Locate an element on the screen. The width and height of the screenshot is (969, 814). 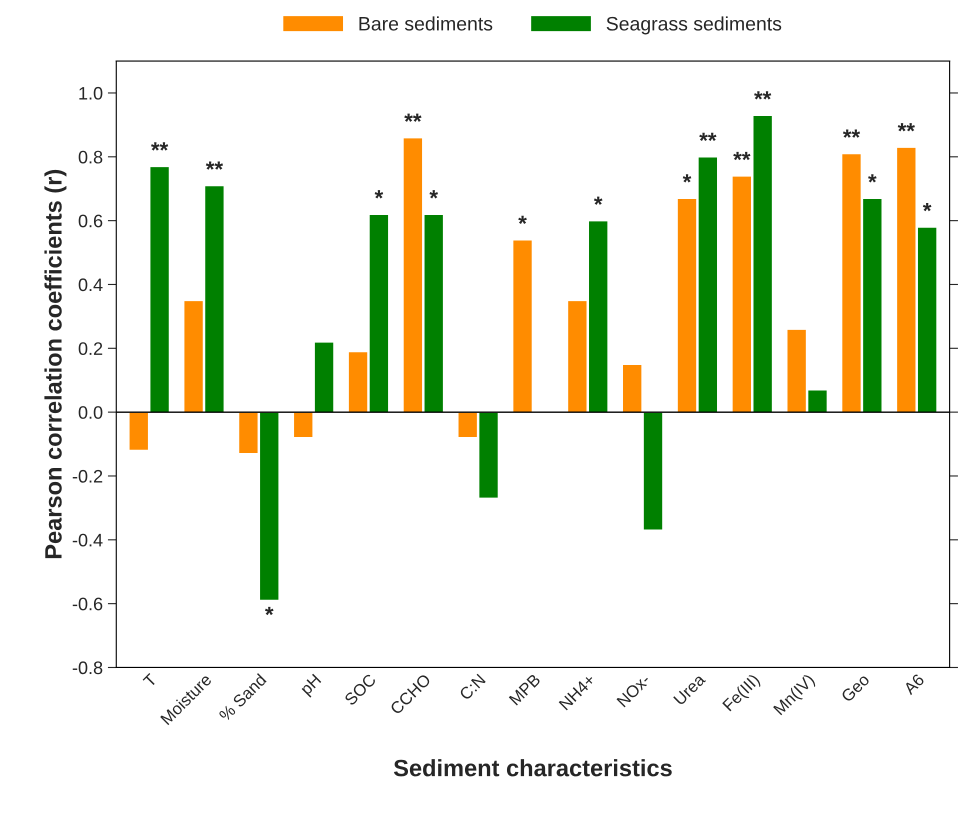
x-axis-title: Sediment characteristics is located at coordinates (533, 767).